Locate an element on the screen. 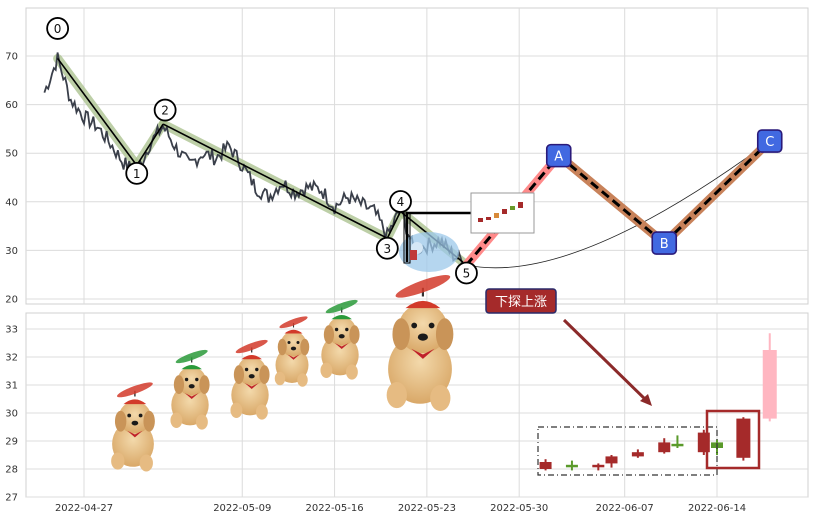 The image size is (813, 520). y-tick-label: 29 is located at coordinates (11, 442).